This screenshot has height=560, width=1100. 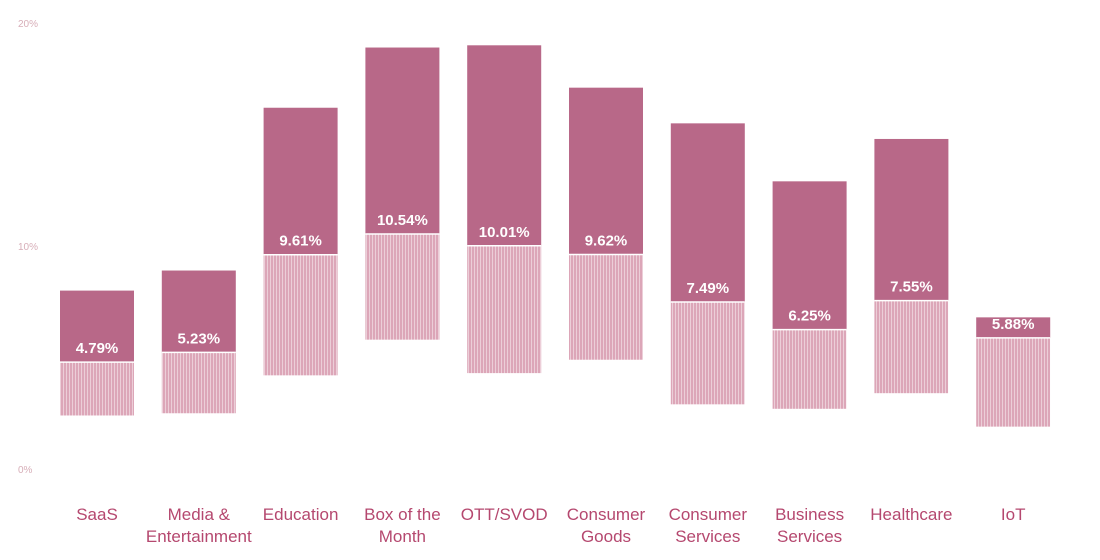 I want to click on value-label: 4.79%, so click(x=97, y=348).